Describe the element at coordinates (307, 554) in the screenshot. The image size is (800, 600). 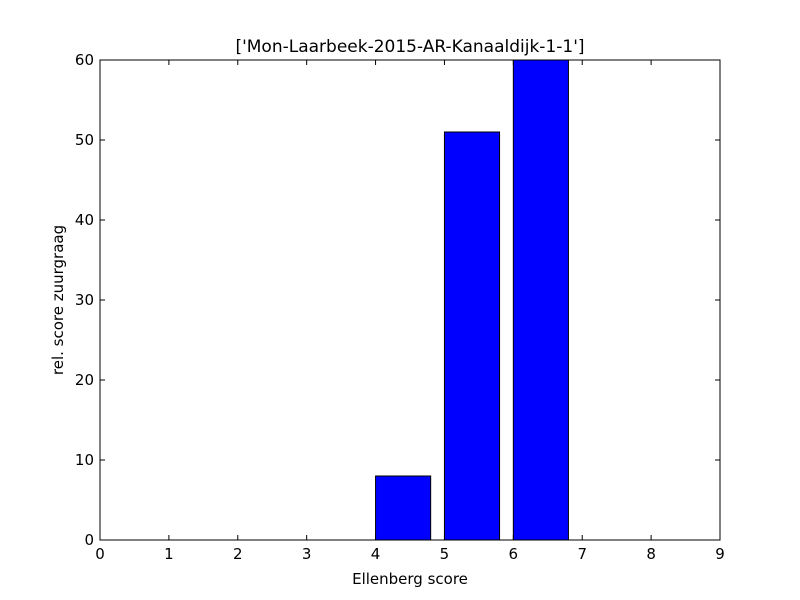
I see `x-tick-label-3: 3` at that location.